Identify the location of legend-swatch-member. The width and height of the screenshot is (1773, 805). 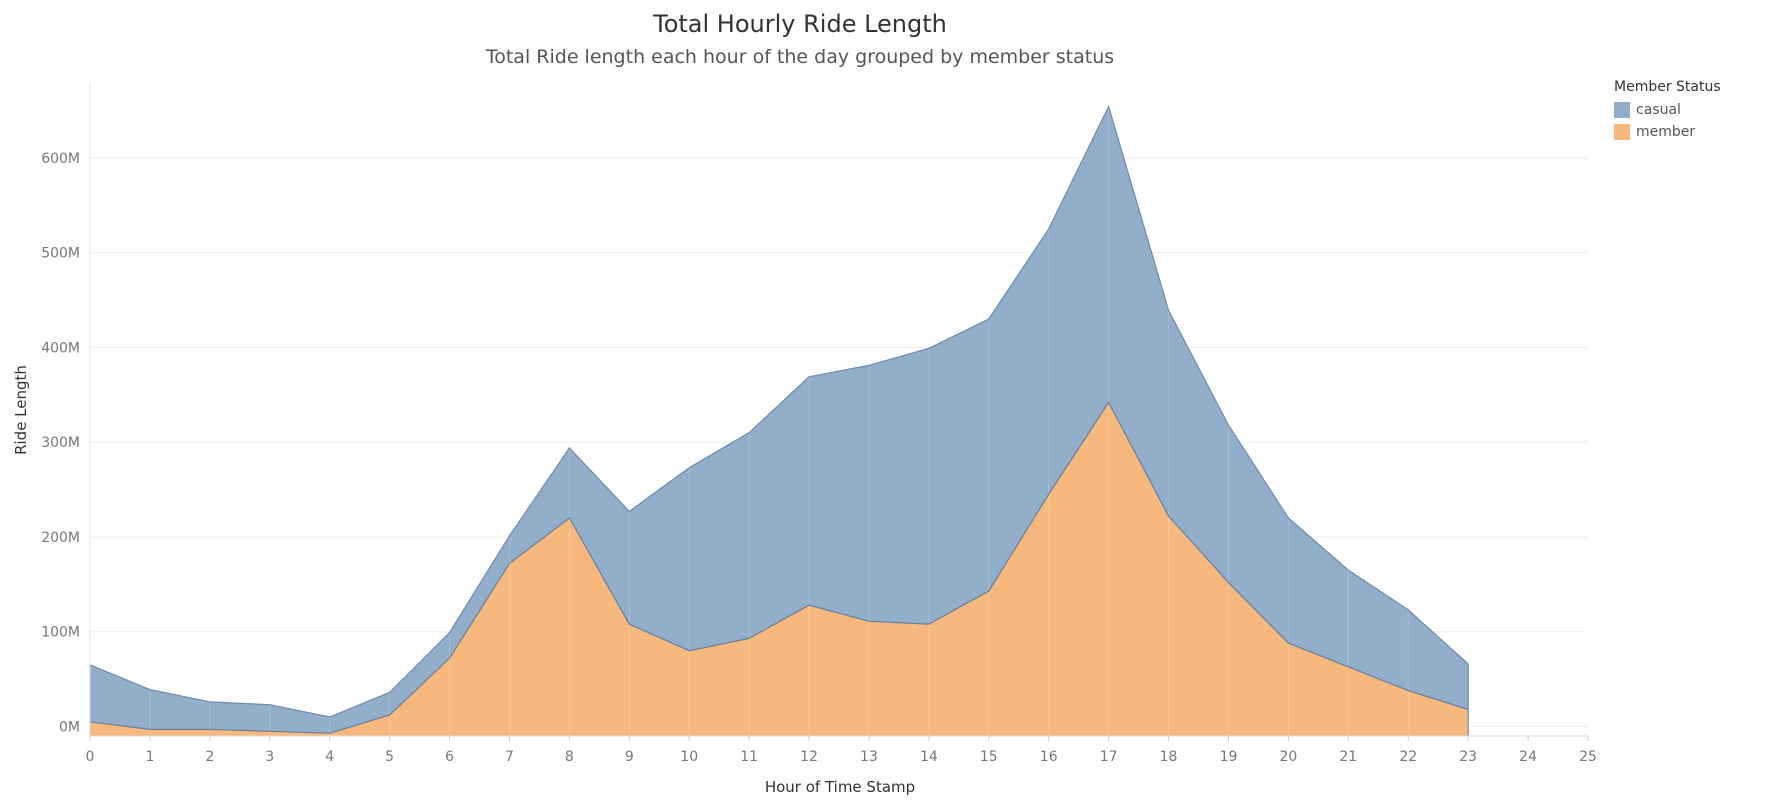
(1622, 132).